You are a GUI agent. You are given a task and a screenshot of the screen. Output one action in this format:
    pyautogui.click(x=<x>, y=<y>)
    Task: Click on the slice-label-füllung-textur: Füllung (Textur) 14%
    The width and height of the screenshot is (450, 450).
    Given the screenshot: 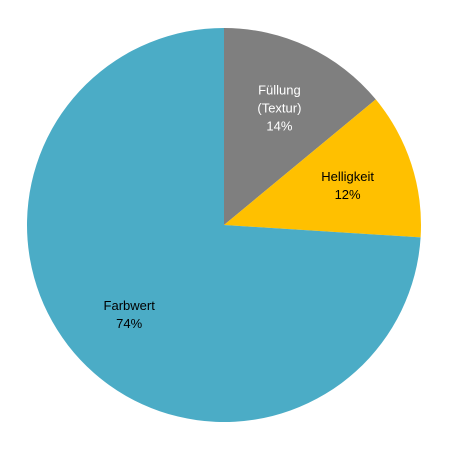 What is the action you would take?
    pyautogui.click(x=279, y=107)
    